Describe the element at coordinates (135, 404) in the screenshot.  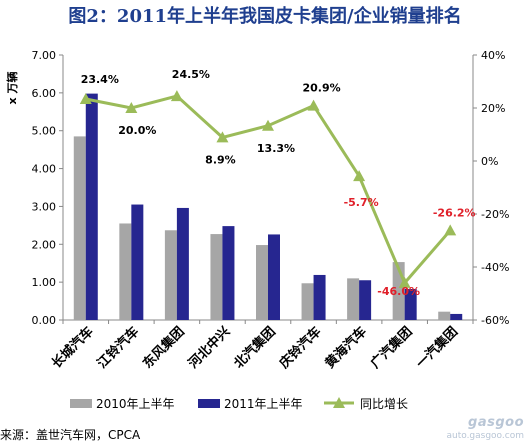
I see `legend-label-2010: 2010年上半年` at that location.